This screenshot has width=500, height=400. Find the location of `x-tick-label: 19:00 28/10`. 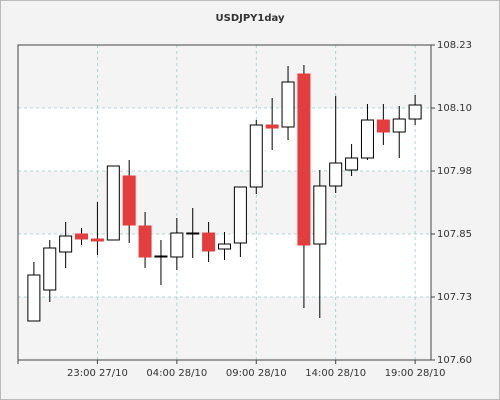

x-tick-label: 19:00 28/10 is located at coordinates (415, 373).